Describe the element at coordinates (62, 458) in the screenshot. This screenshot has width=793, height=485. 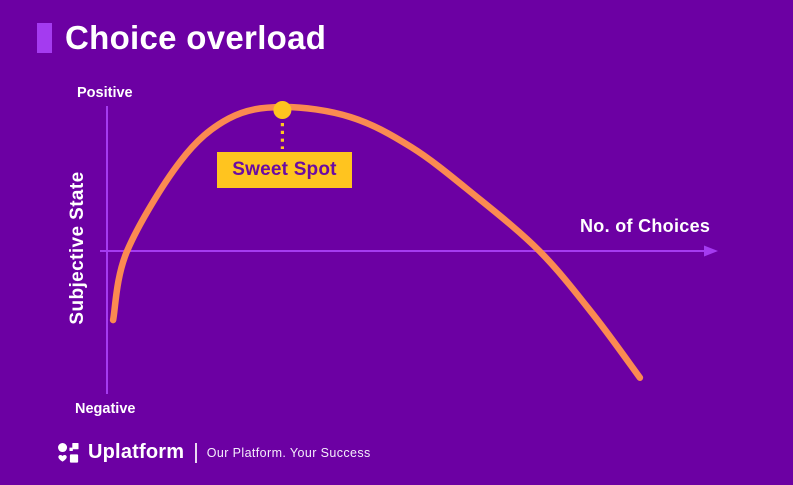
I see `logo-heart-shape` at that location.